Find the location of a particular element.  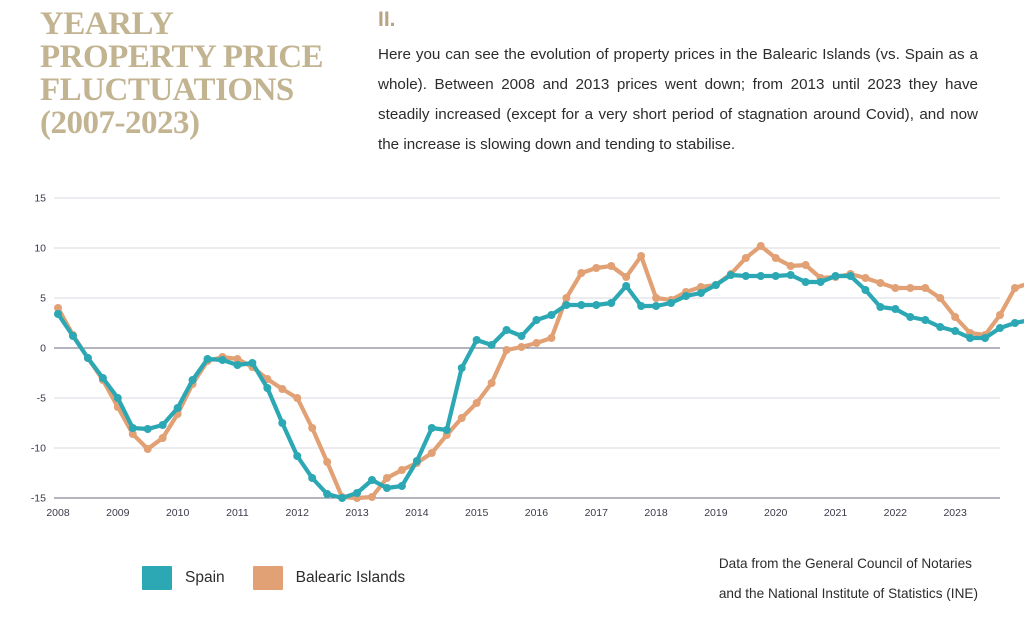

x-axis-tick-label: 2017 is located at coordinates (597, 513).